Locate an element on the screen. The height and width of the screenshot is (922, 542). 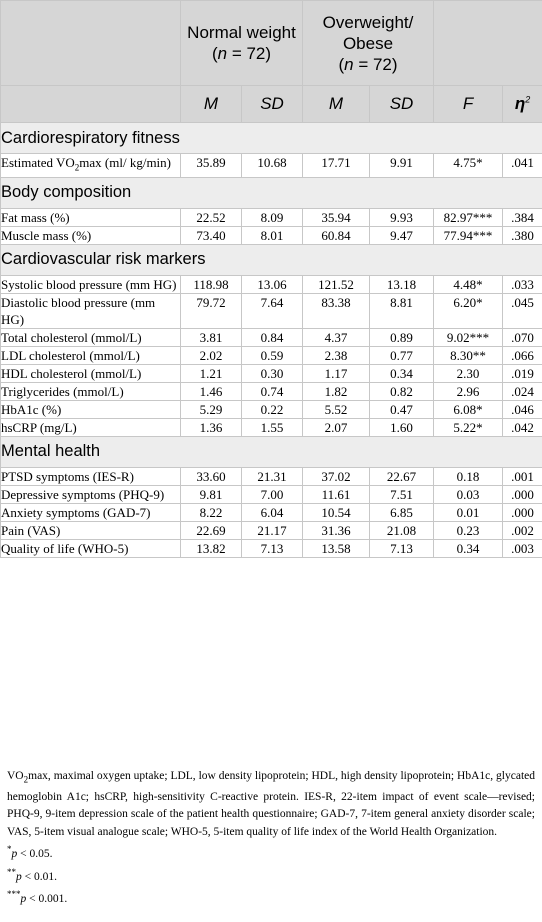
significance-note-3: ***p < 0.001. is located at coordinates (37, 896).